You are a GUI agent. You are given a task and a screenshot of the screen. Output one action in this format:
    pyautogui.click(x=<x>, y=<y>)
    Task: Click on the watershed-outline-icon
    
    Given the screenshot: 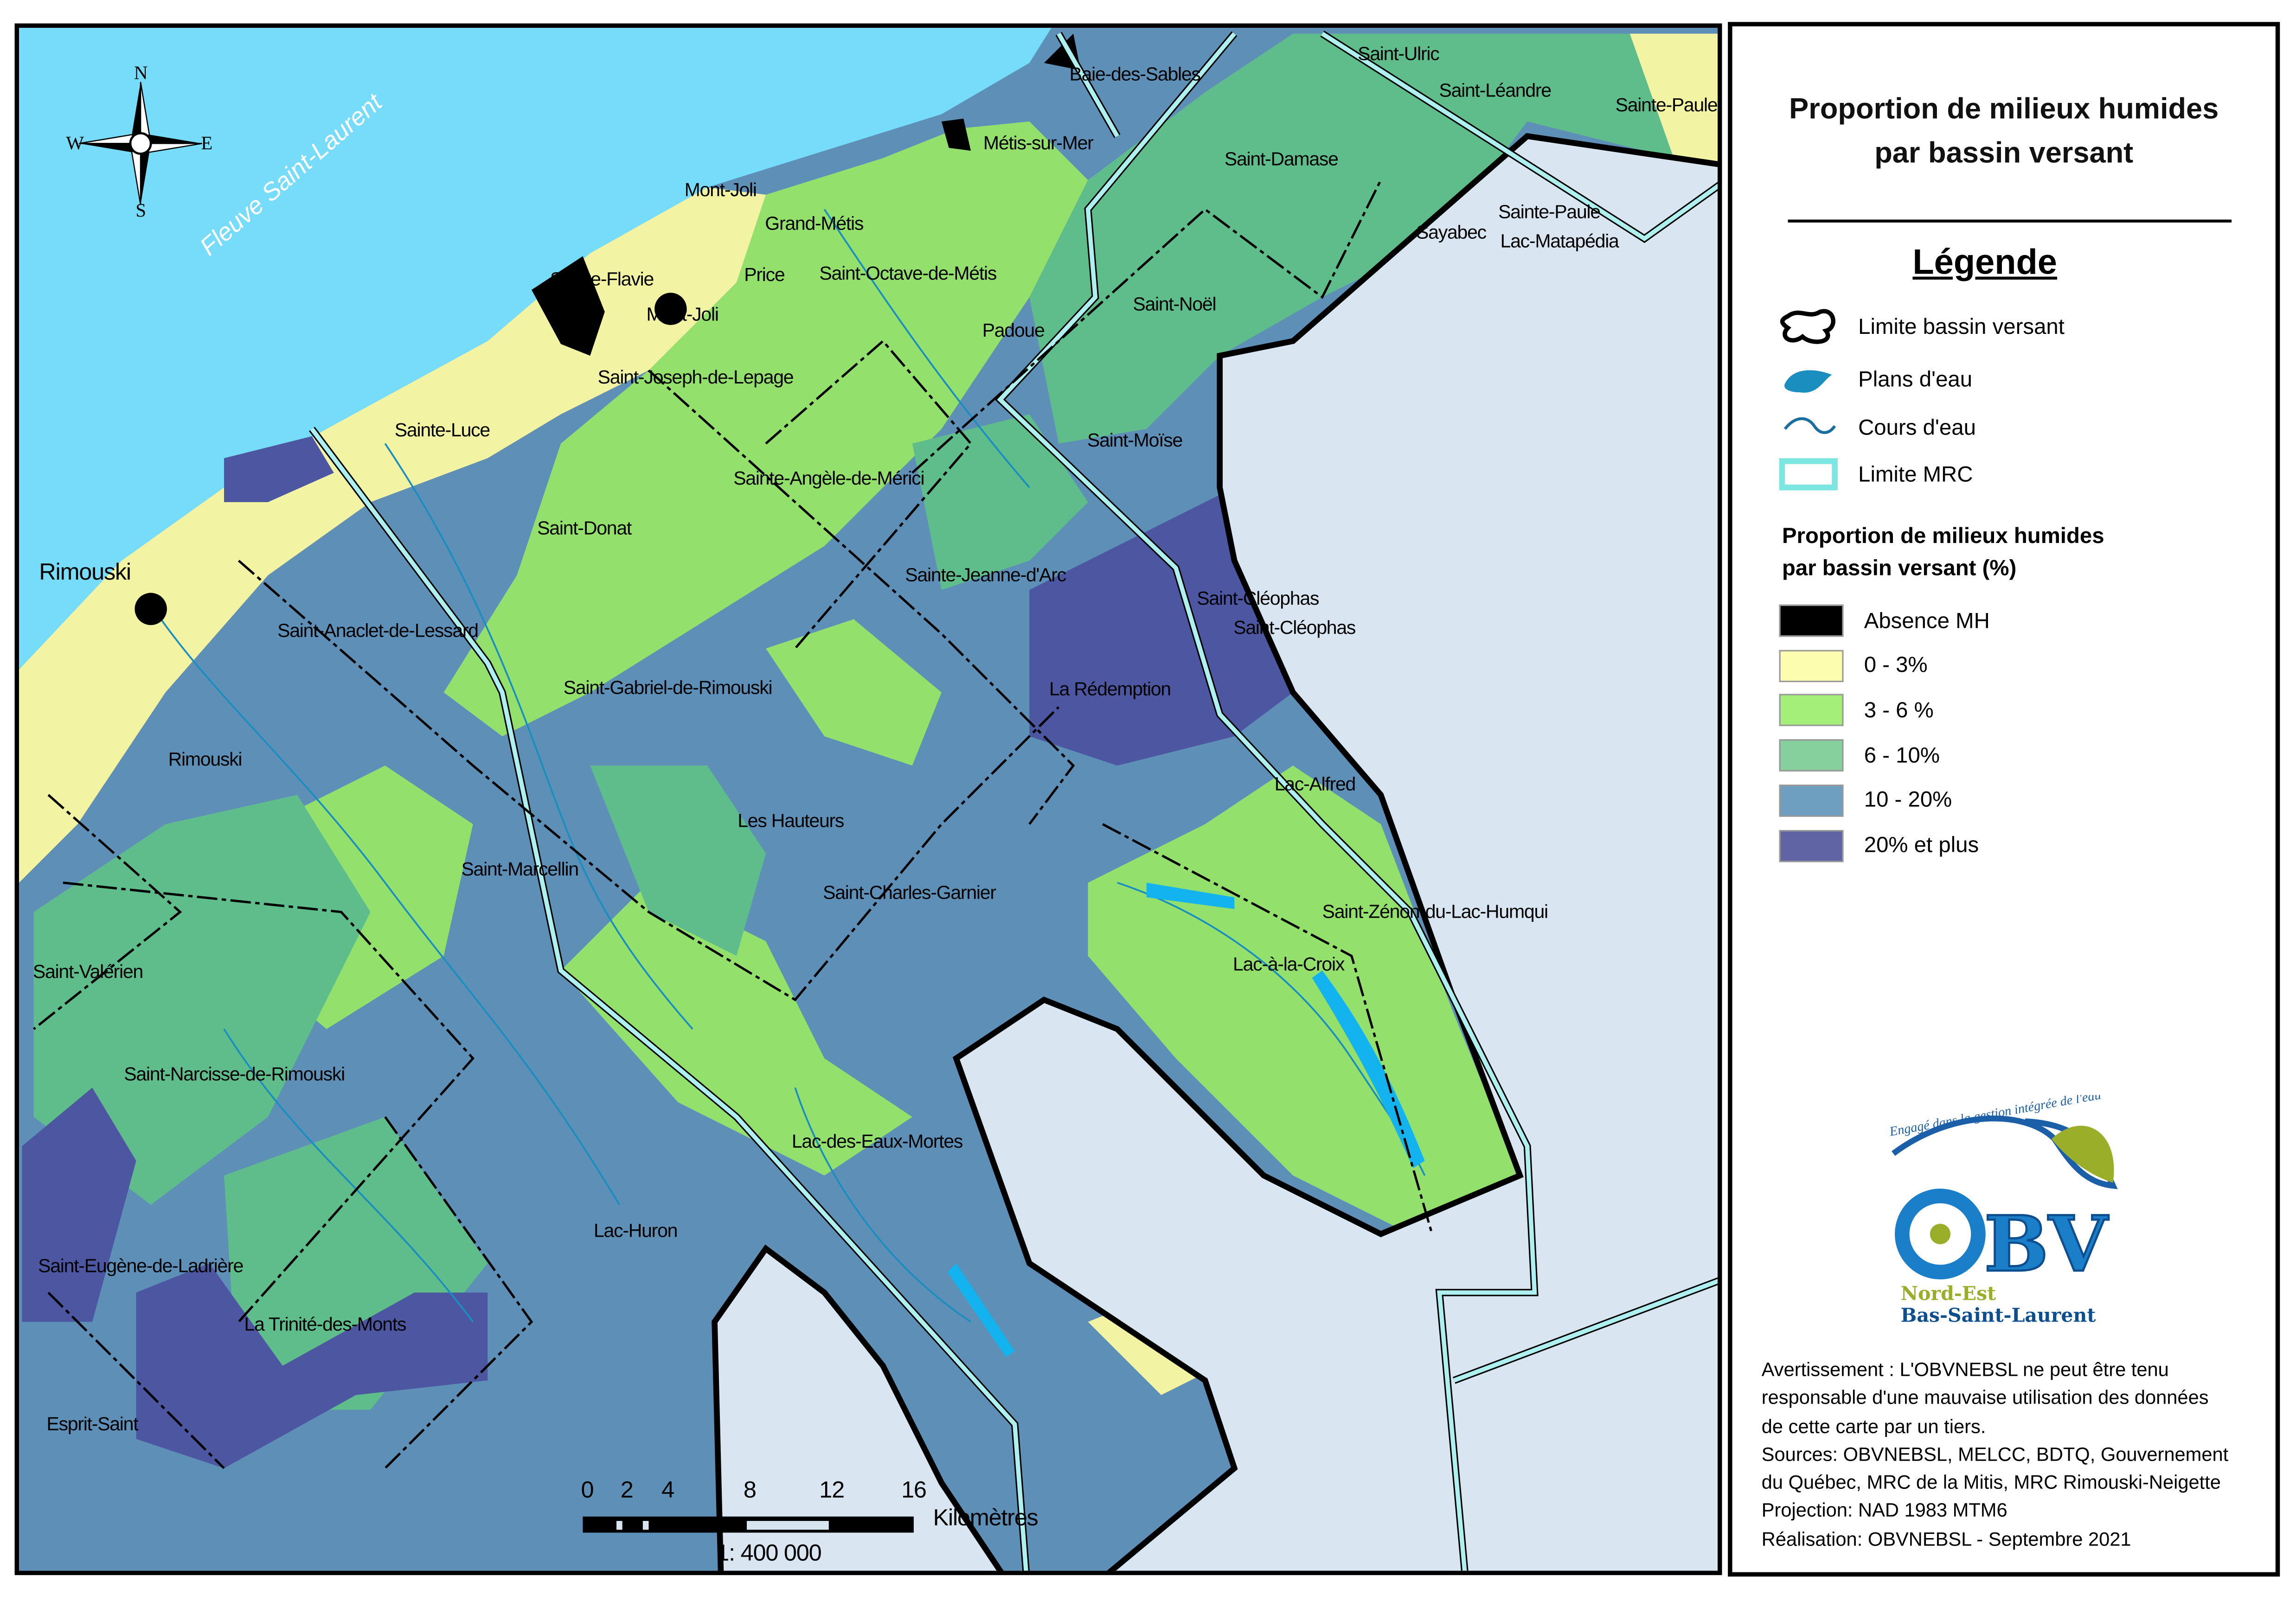 What is the action you would take?
    pyautogui.click(x=1807, y=326)
    